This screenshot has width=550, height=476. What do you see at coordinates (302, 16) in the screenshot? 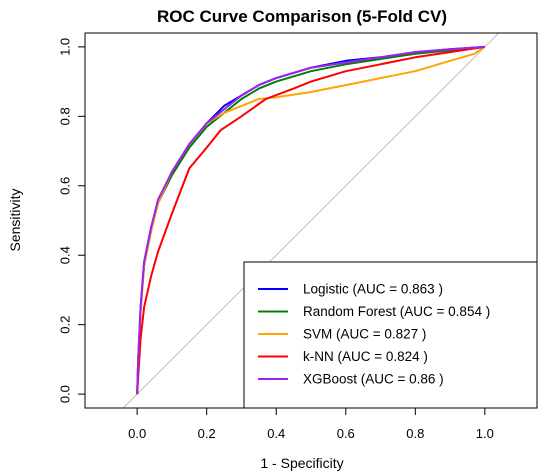
I see `chart-title: ROC Curve Comparison (5-Fold CV)` at bounding box center [302, 16].